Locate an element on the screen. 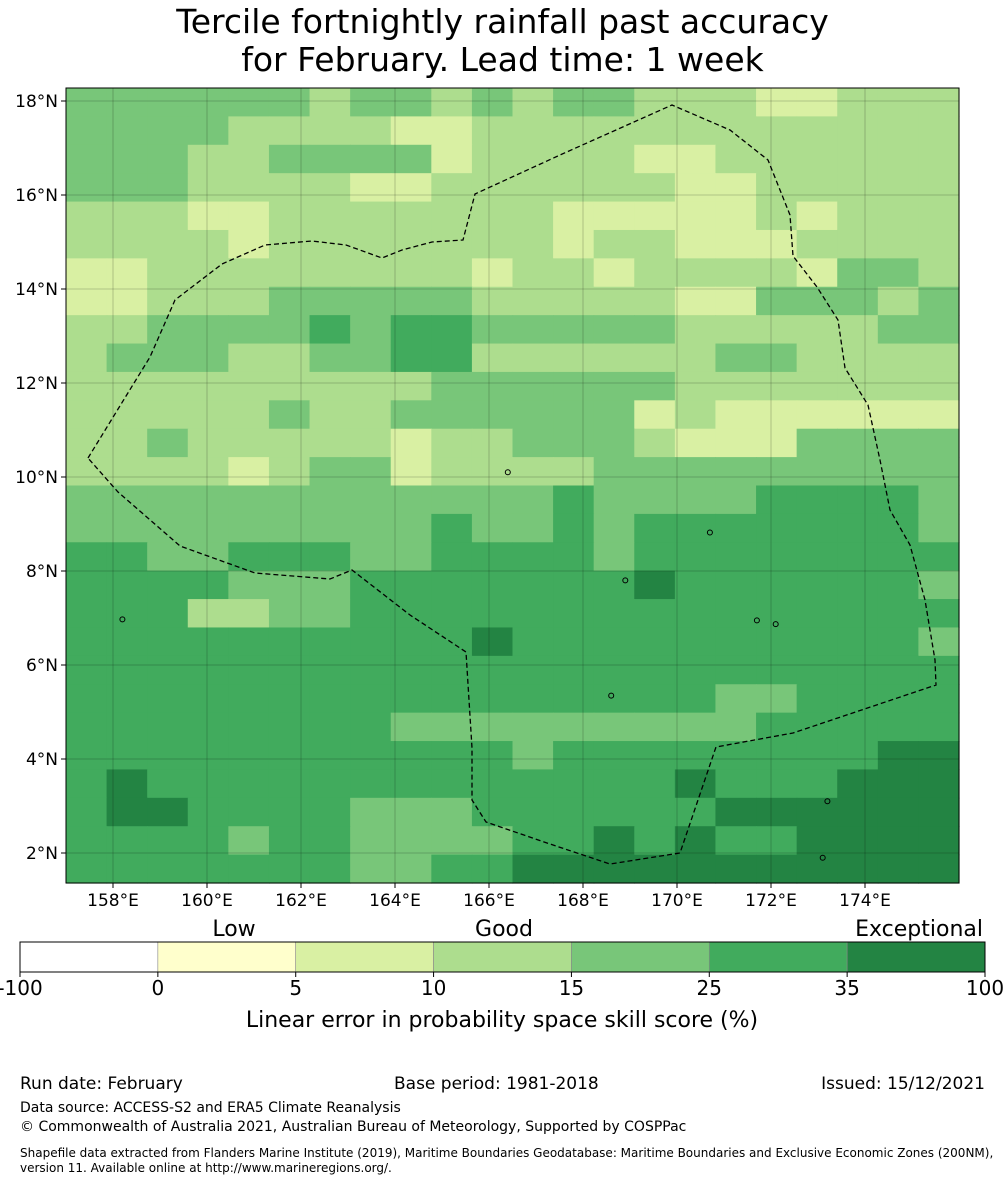 This screenshot has height=1185, width=1005. colorbar-frame is located at coordinates (502, 957).